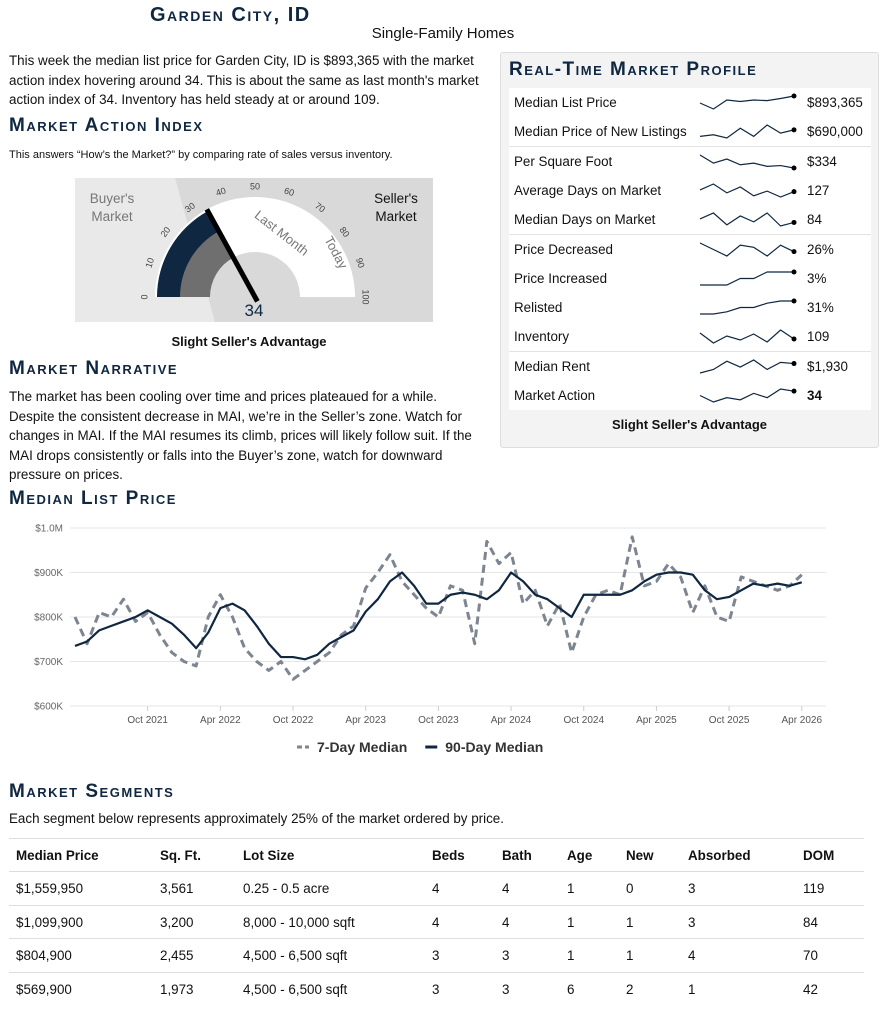  What do you see at coordinates (149, 263) in the screenshot?
I see `gauge-tick-label: 10` at bounding box center [149, 263].